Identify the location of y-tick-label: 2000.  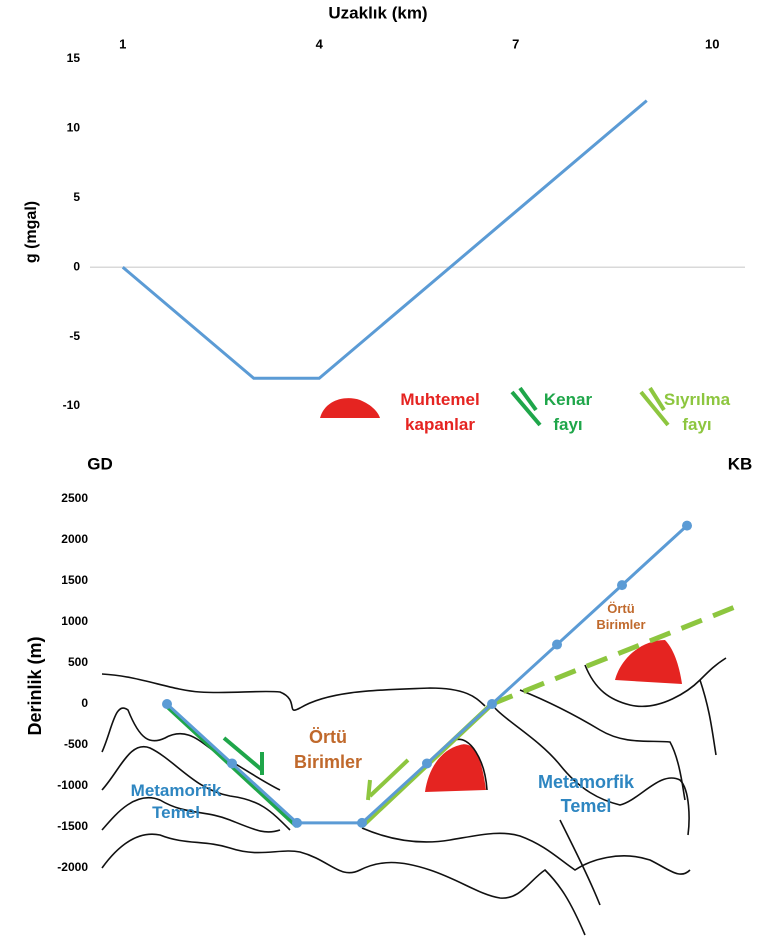
(74, 539).